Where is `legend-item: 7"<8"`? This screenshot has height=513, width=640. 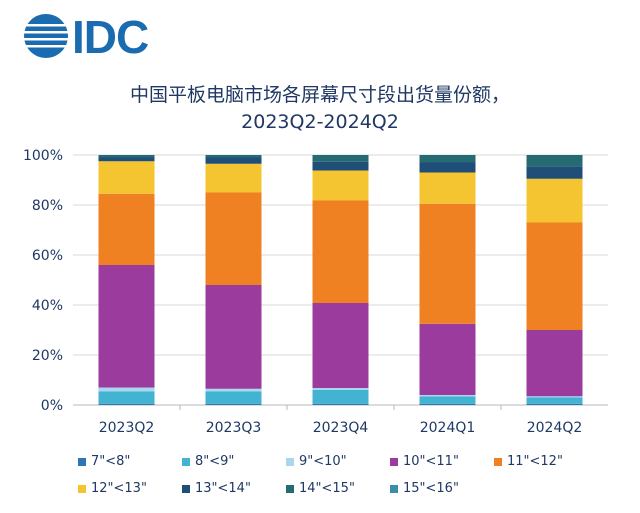 legend-item: 7"<8" is located at coordinates (130, 461).